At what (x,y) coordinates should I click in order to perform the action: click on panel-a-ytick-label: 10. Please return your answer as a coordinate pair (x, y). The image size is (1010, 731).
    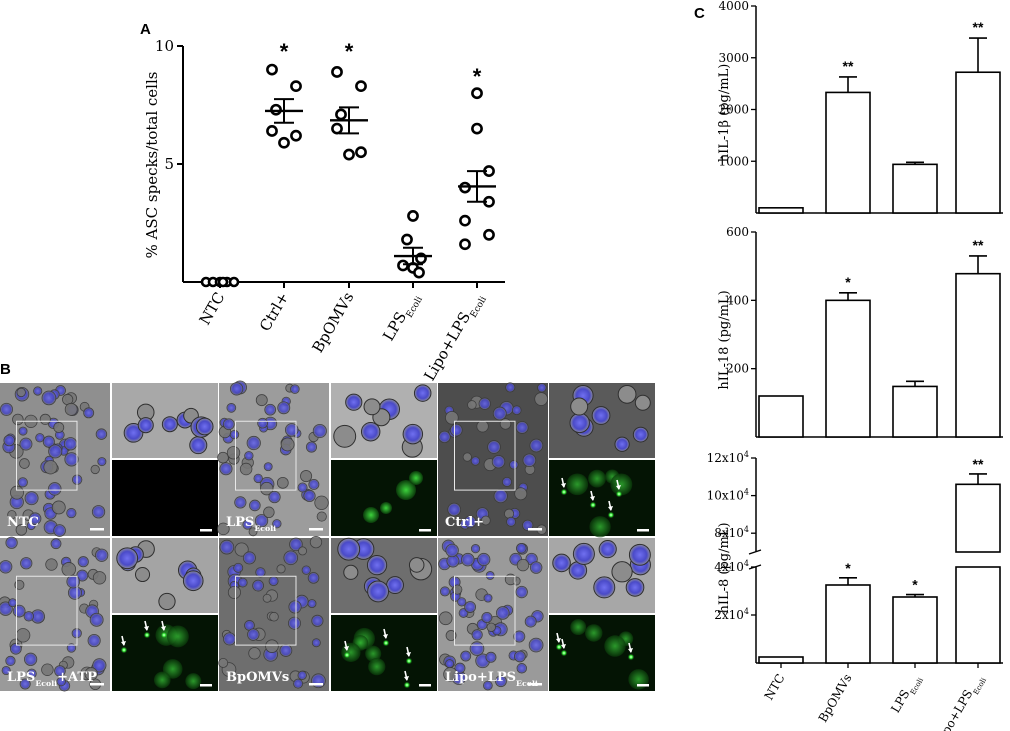
    Looking at the image, I should click on (164, 46).